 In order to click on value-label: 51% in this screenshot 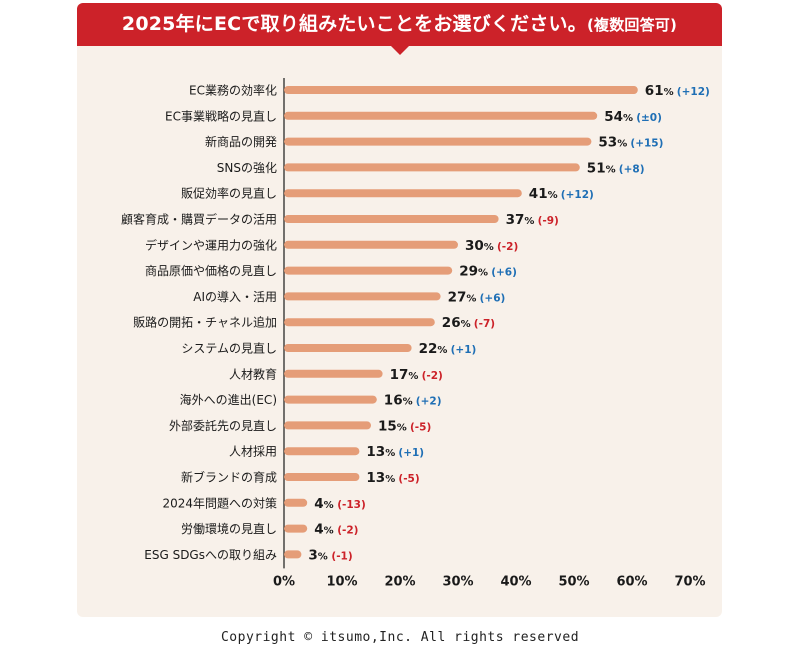, I will do `click(601, 168)`.